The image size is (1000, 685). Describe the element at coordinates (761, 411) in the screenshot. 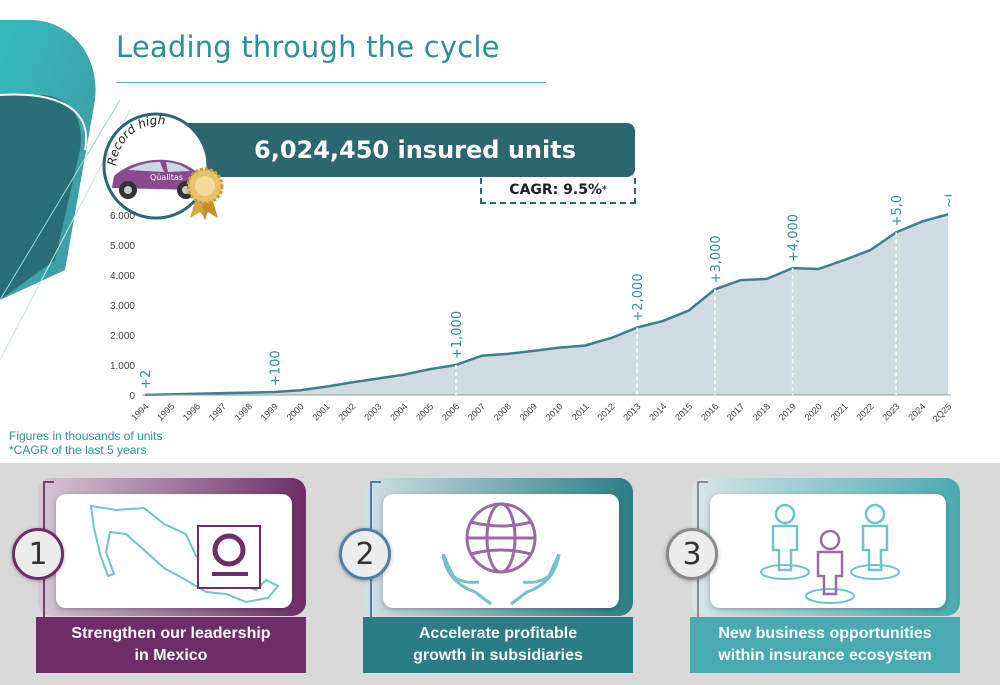

I see `x-tick-label: 2018` at that location.